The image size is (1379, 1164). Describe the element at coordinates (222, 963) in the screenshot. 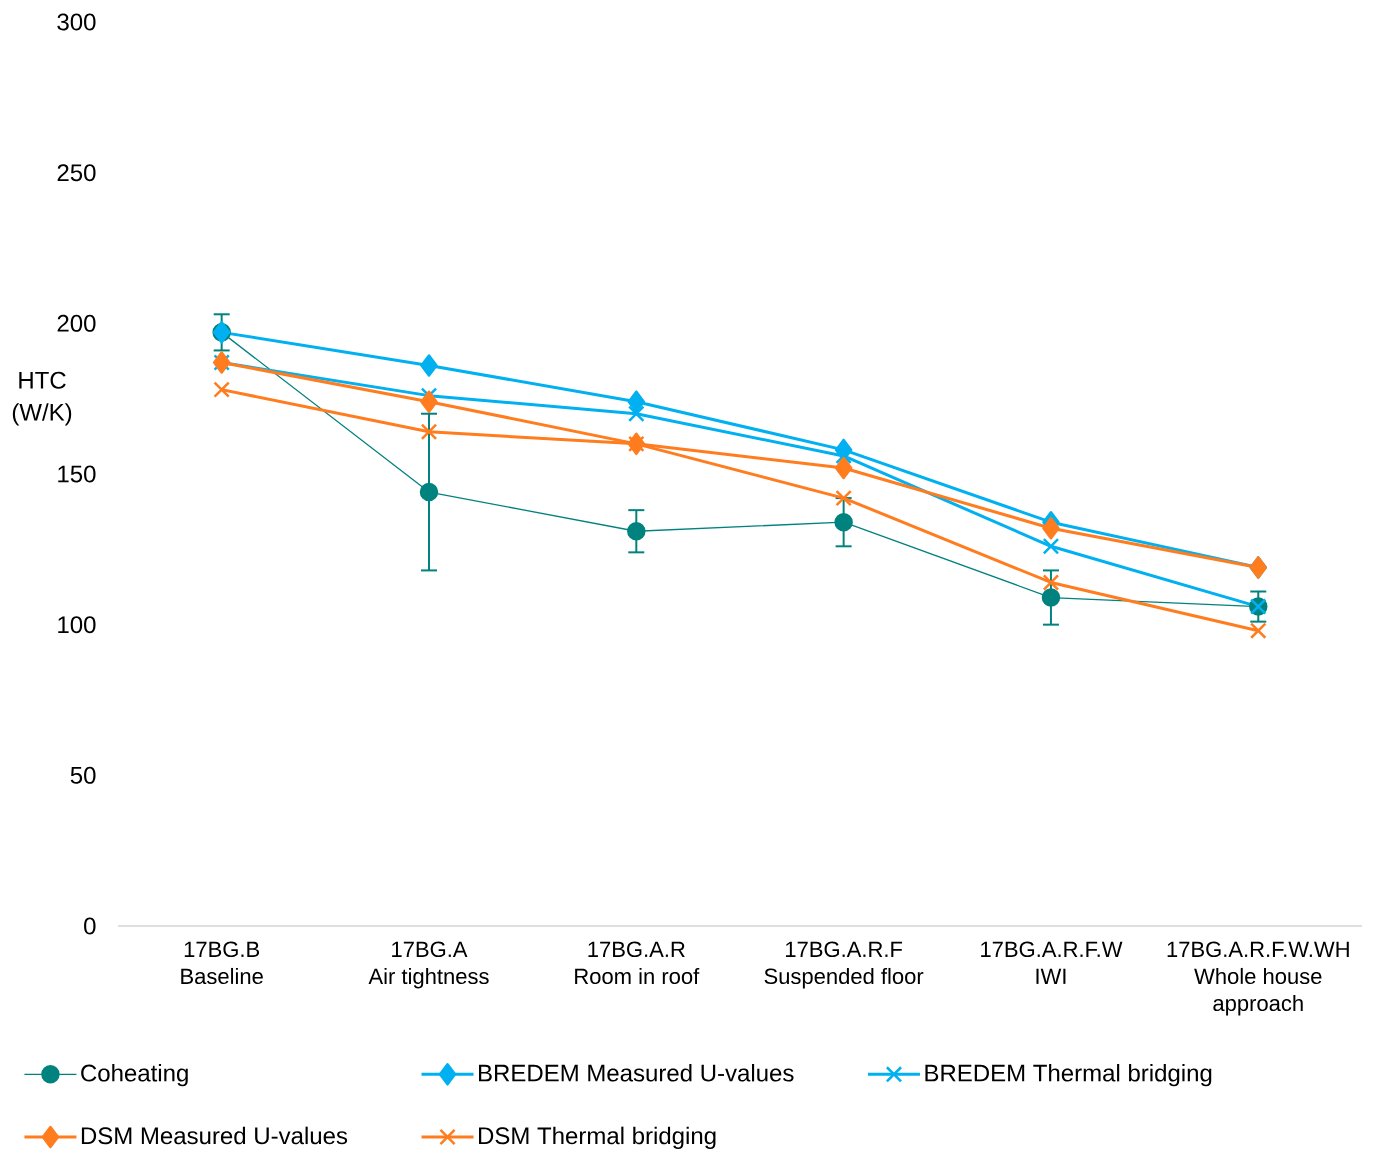

I see `x-tick-label: 17BG.B Baseline` at that location.